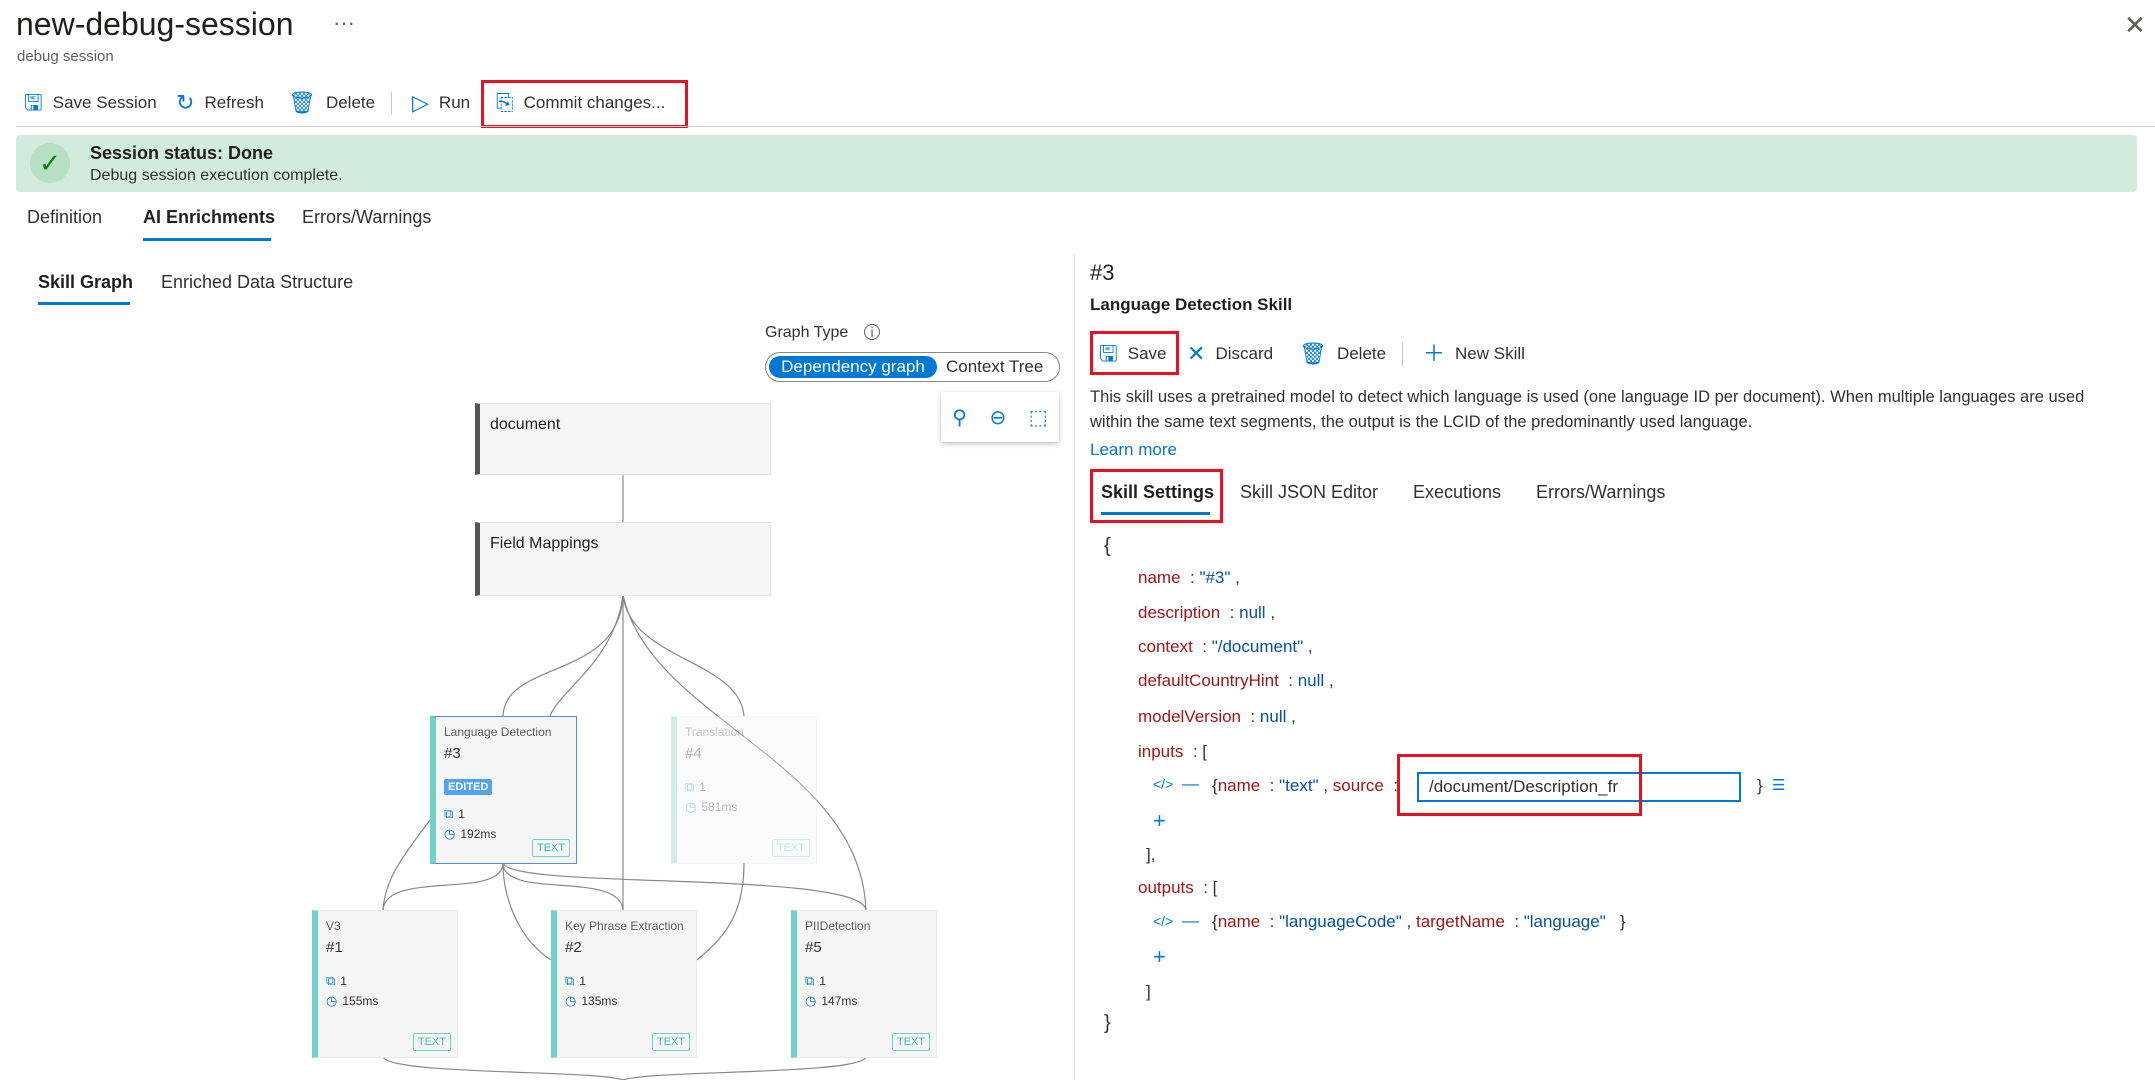 The height and width of the screenshot is (1080, 2155). What do you see at coordinates (1172, 751) in the screenshot?
I see `field-inputs: inputs : [` at bounding box center [1172, 751].